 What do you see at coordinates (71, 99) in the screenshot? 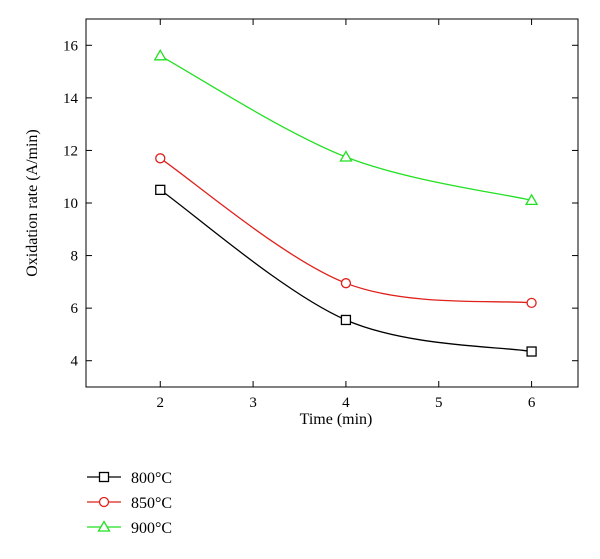
I see `y-tick-label: 14` at bounding box center [71, 99].